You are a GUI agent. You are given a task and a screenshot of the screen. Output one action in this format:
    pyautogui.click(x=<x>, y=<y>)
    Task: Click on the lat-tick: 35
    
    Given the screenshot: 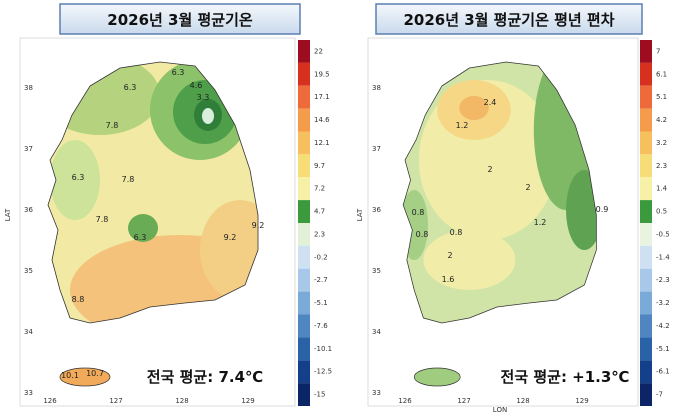 What is the action you would take?
    pyautogui.click(x=28, y=271)
    